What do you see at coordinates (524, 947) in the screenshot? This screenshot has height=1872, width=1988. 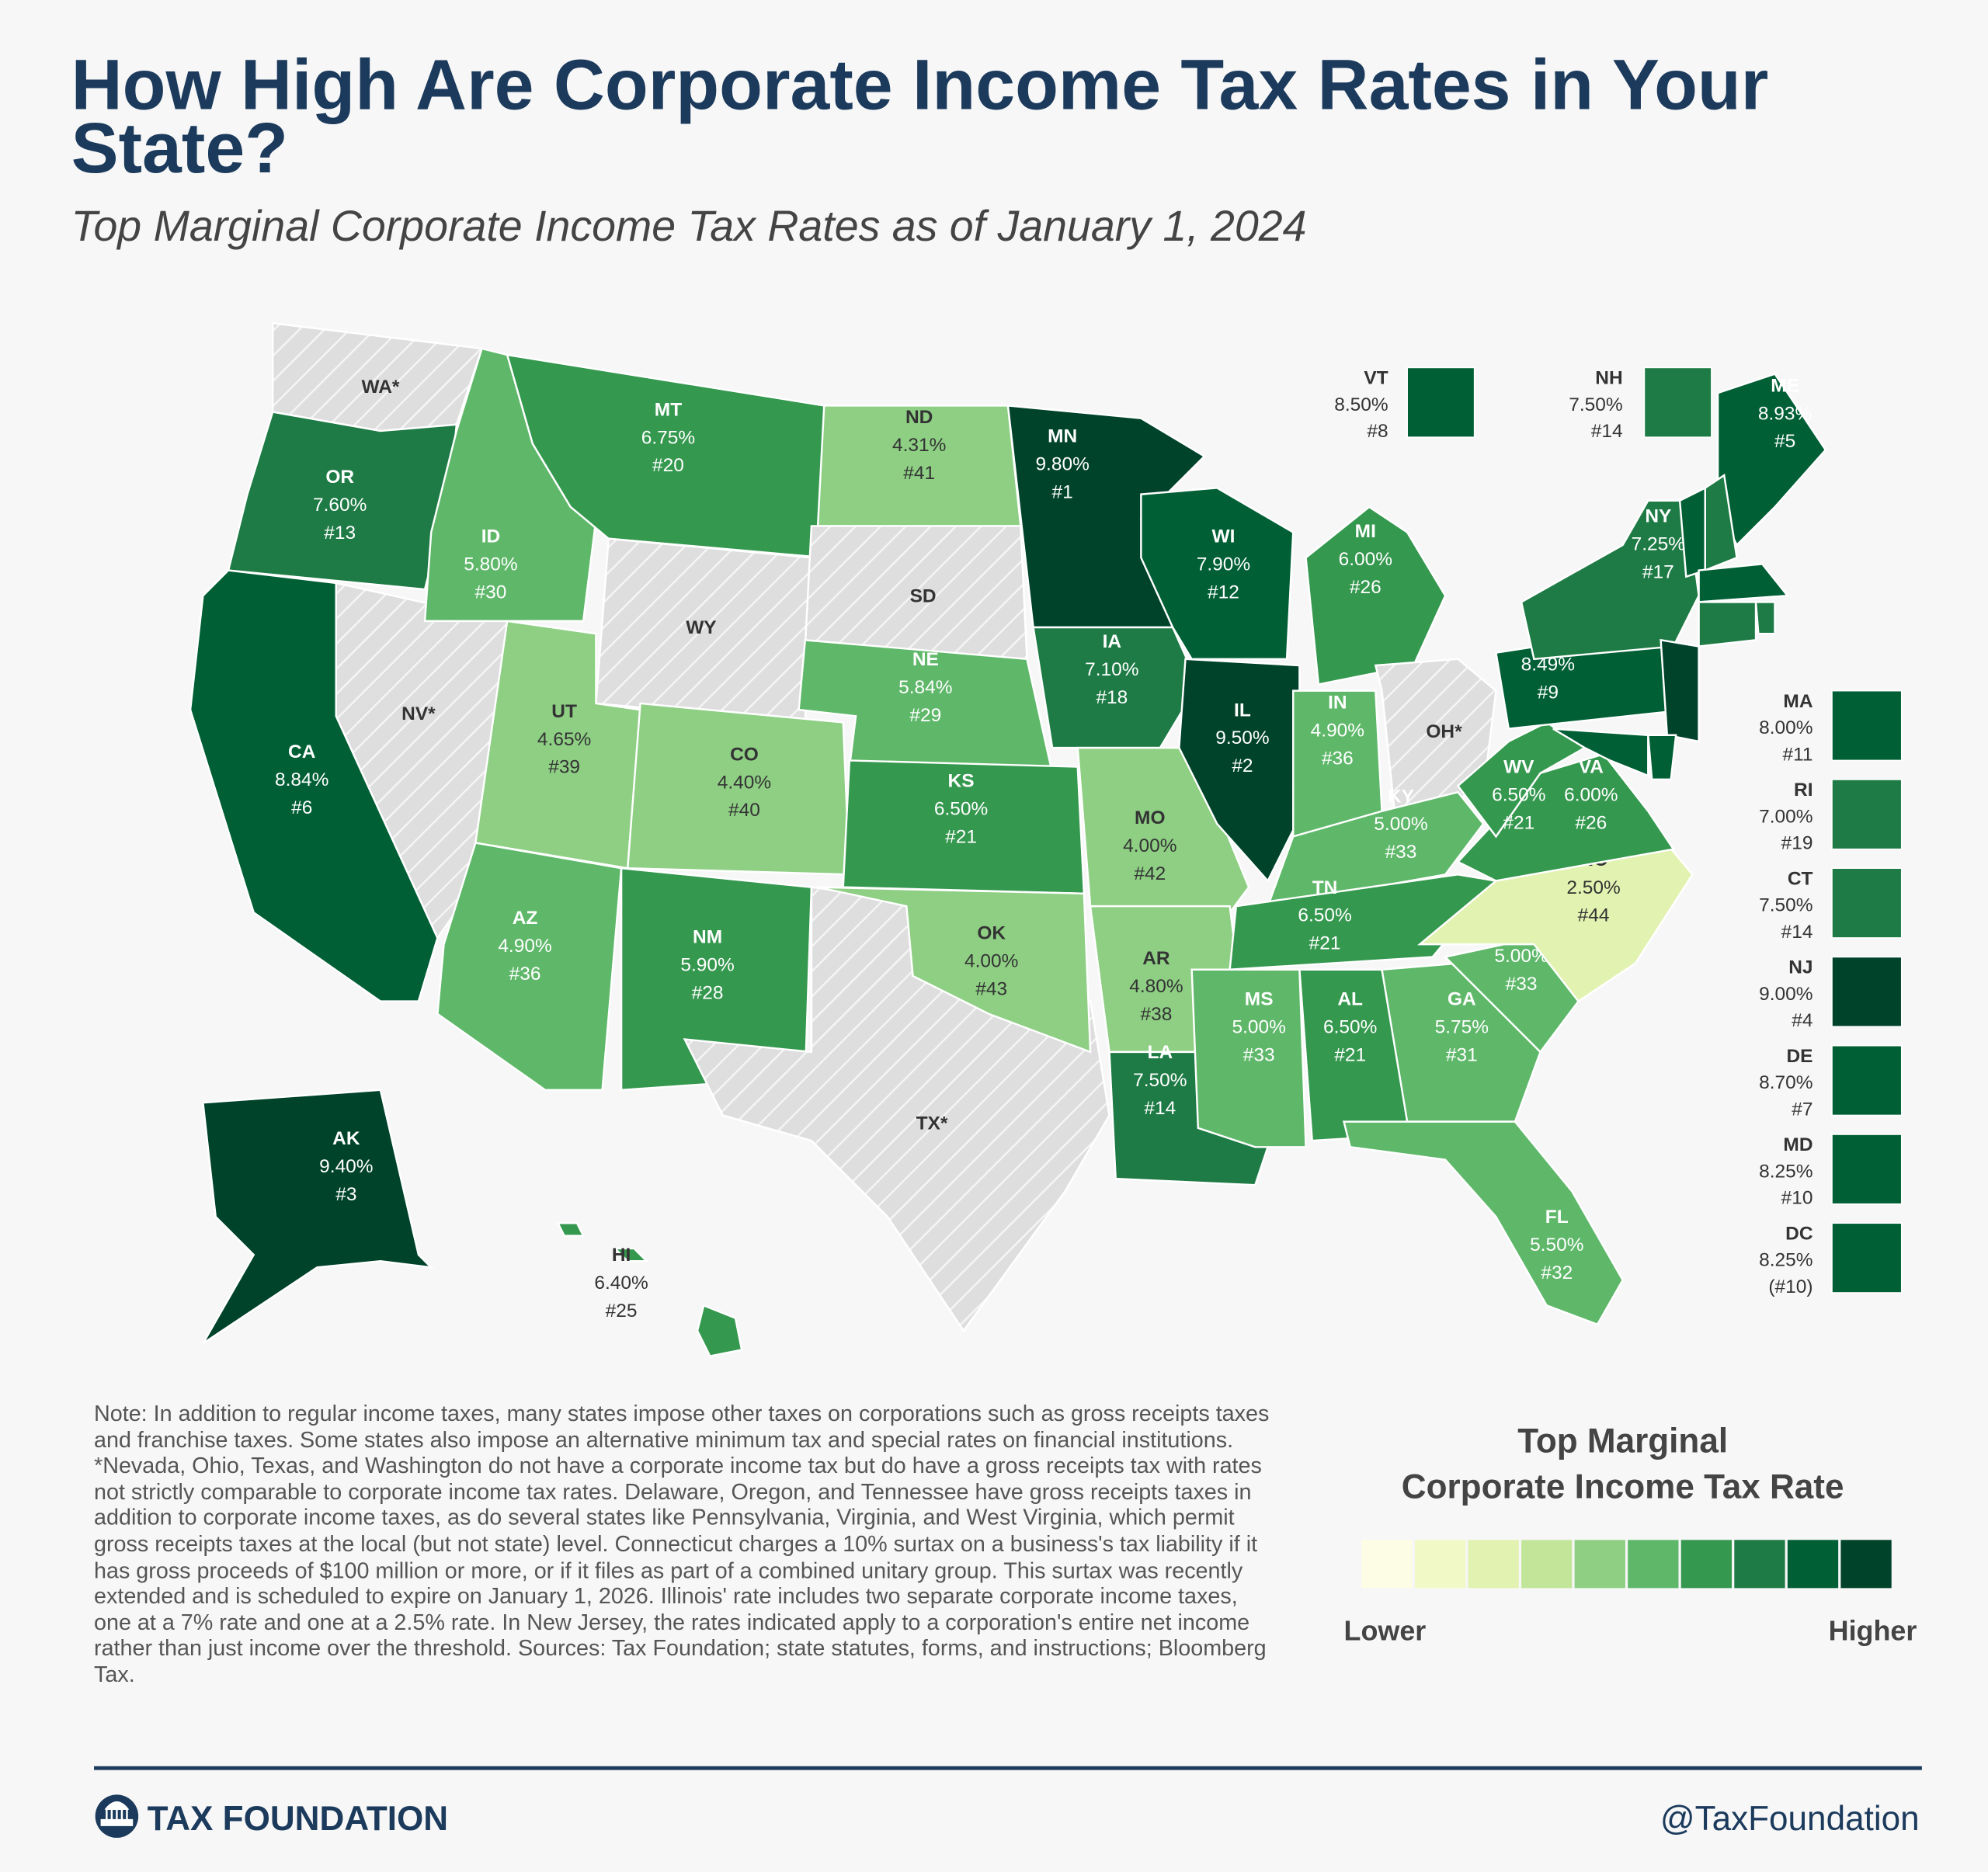 I see `state-rate: 4.90%` at bounding box center [524, 947].